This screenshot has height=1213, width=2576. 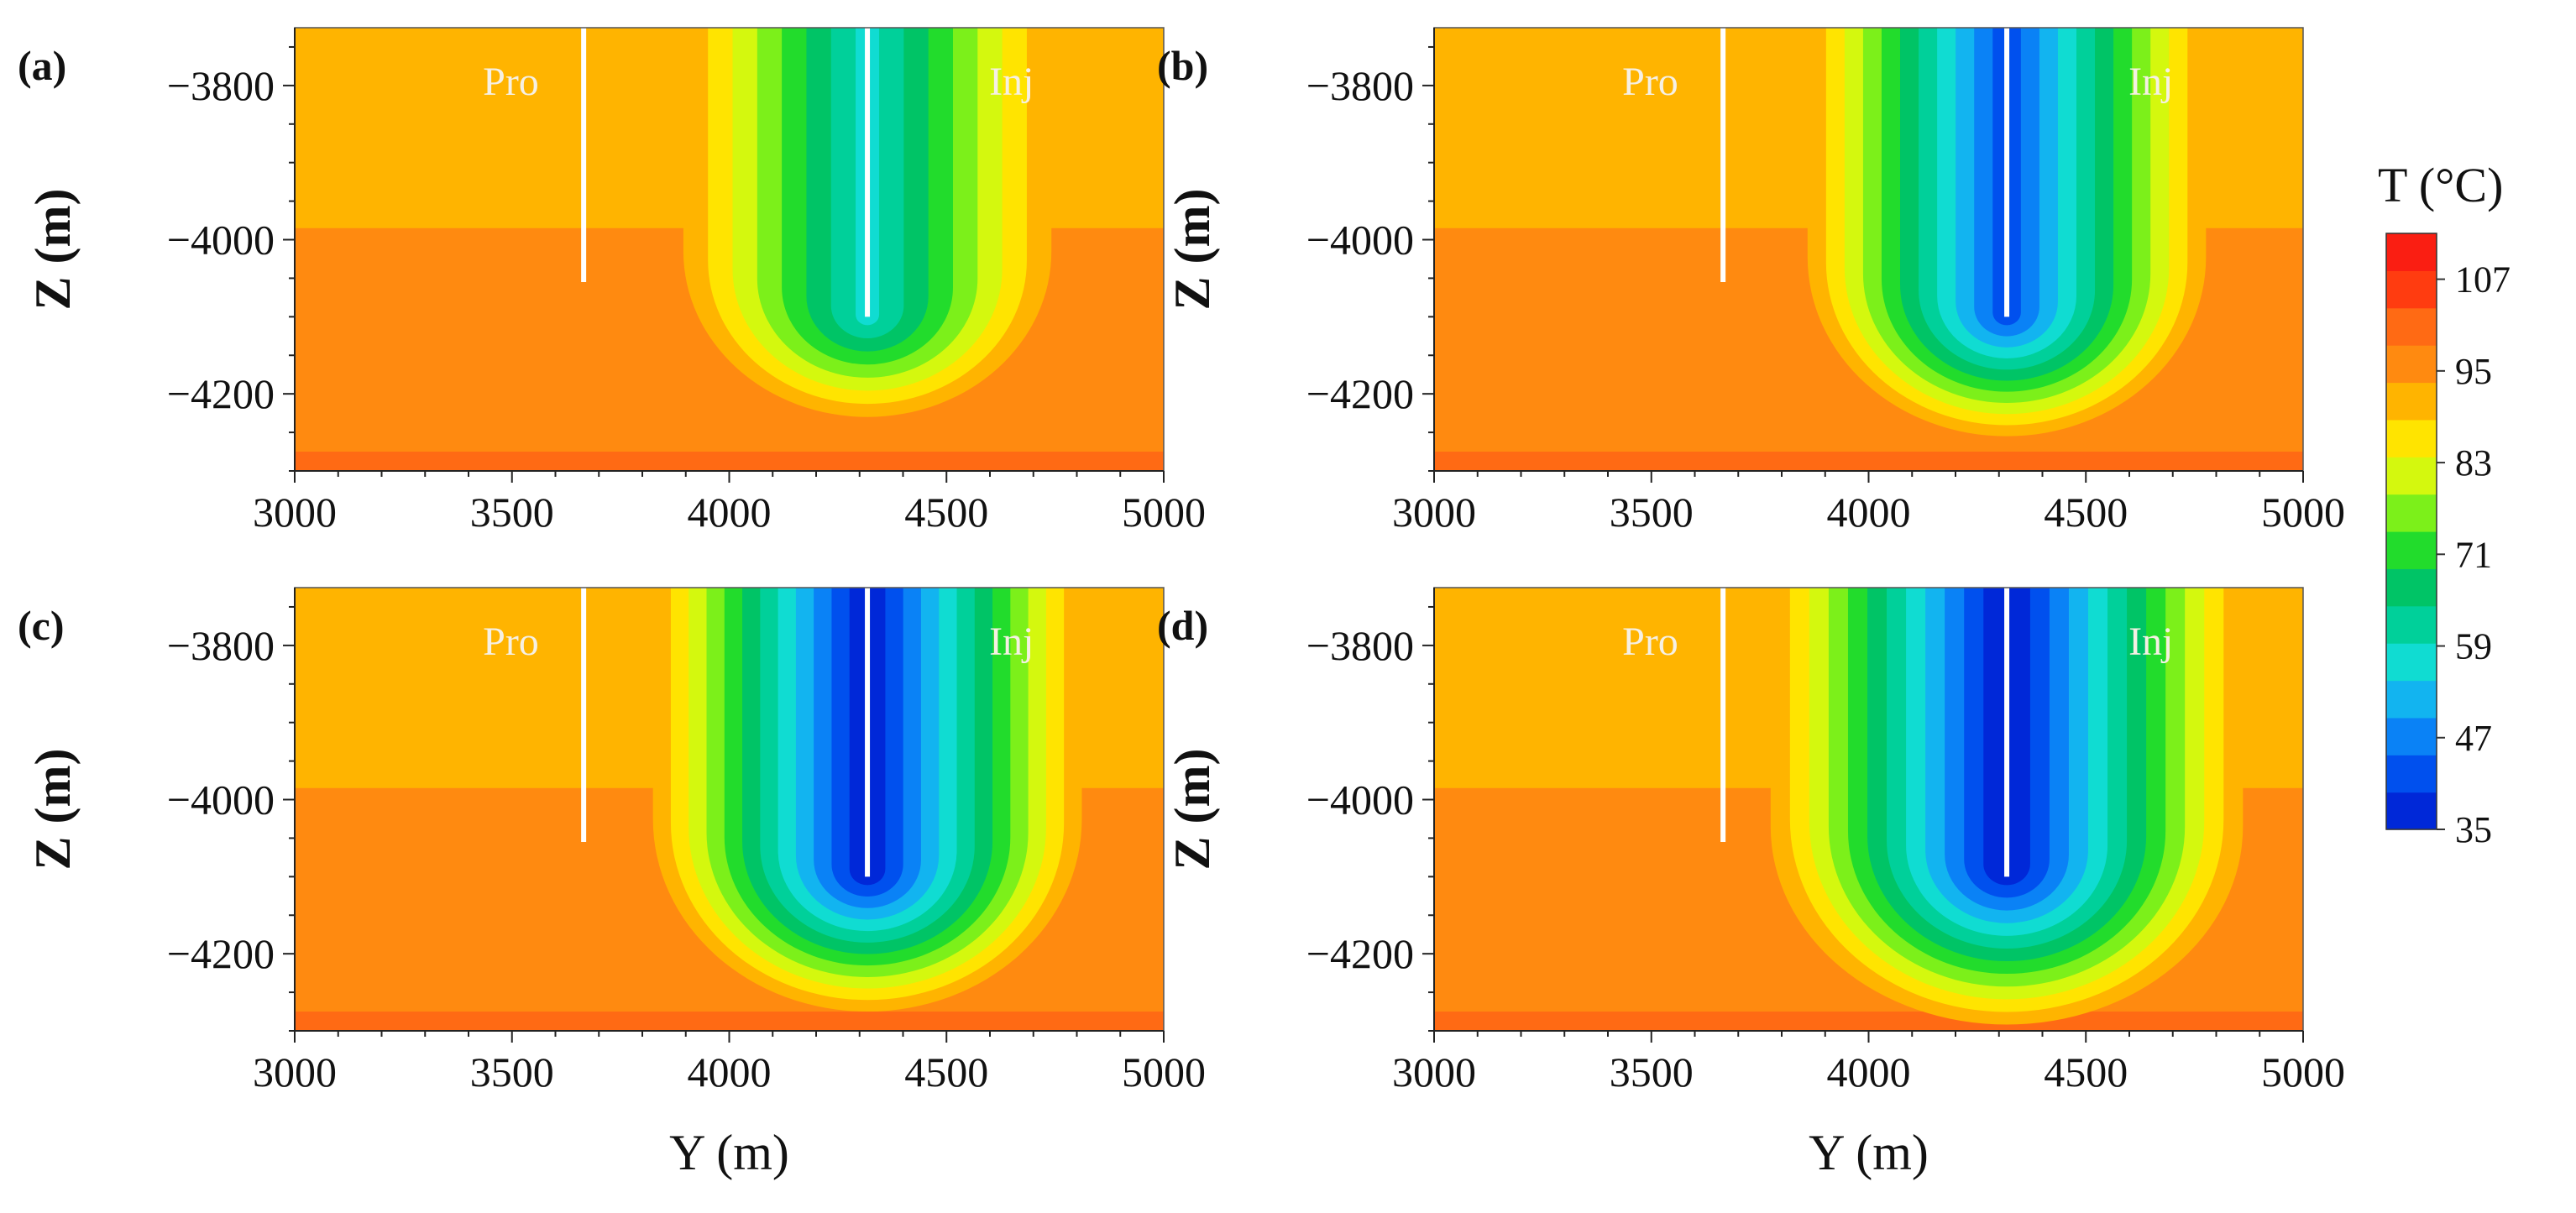 I want to click on colorbar: 35 47 59 71 83 95 107 T (°C), so click(x=2445, y=504).